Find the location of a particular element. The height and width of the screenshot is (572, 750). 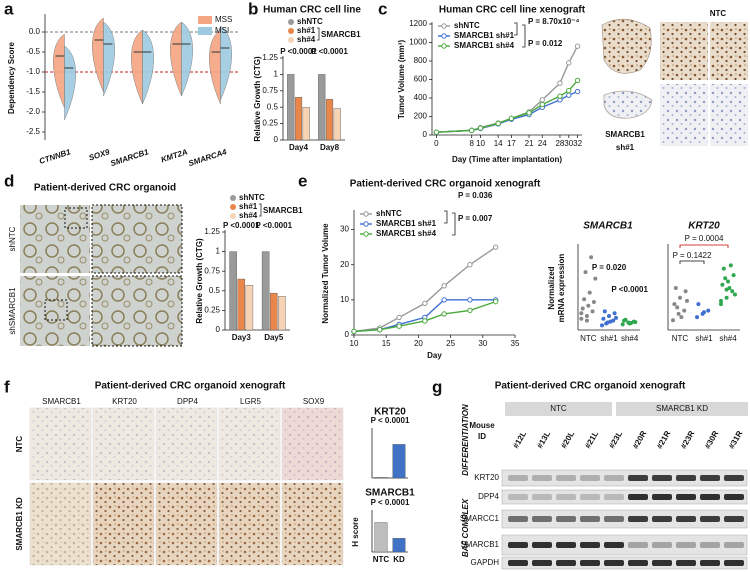

row-label: SMARCC1 is located at coordinates (480, 518).